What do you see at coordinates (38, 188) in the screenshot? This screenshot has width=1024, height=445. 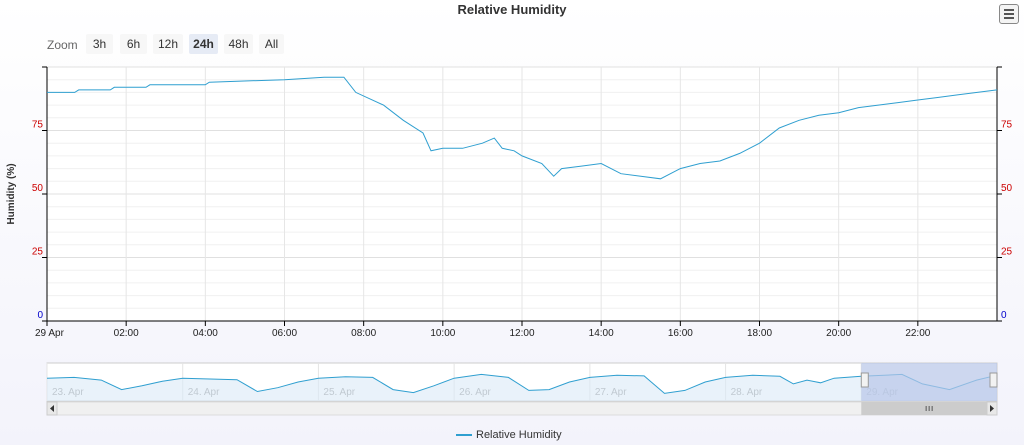 I see `y-tick-label-left: 50` at bounding box center [38, 188].